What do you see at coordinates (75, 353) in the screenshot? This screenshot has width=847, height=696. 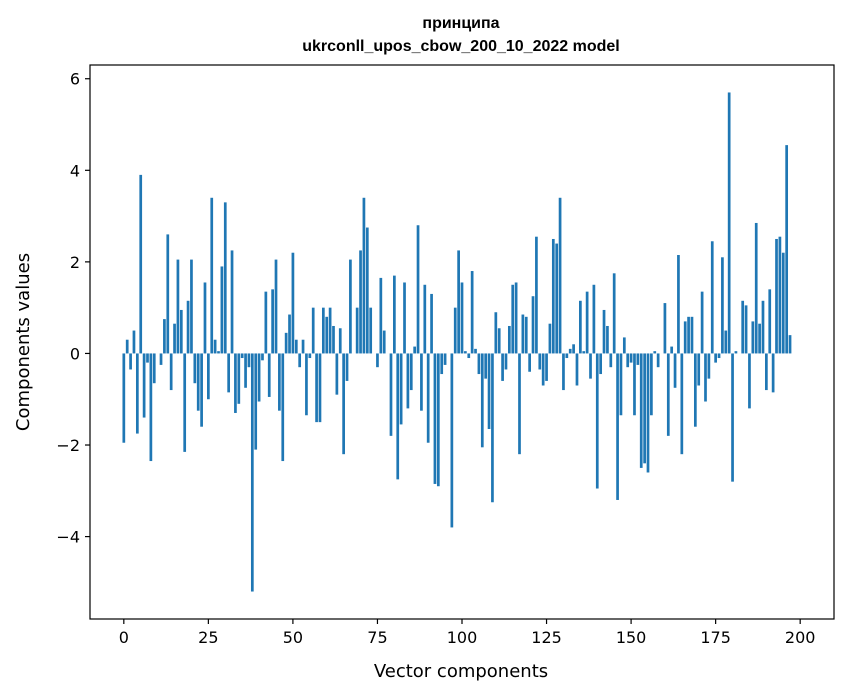 I see `y-tick-label-0: 0` at bounding box center [75, 353].